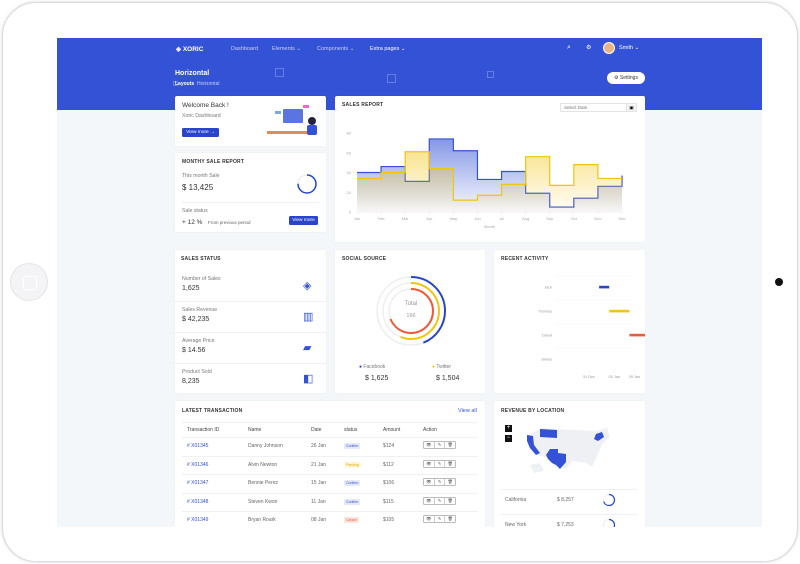 The width and height of the screenshot is (800, 564). Describe the element at coordinates (614, 377) in the screenshot. I see `x-tick-label: 05 Jan` at that location.